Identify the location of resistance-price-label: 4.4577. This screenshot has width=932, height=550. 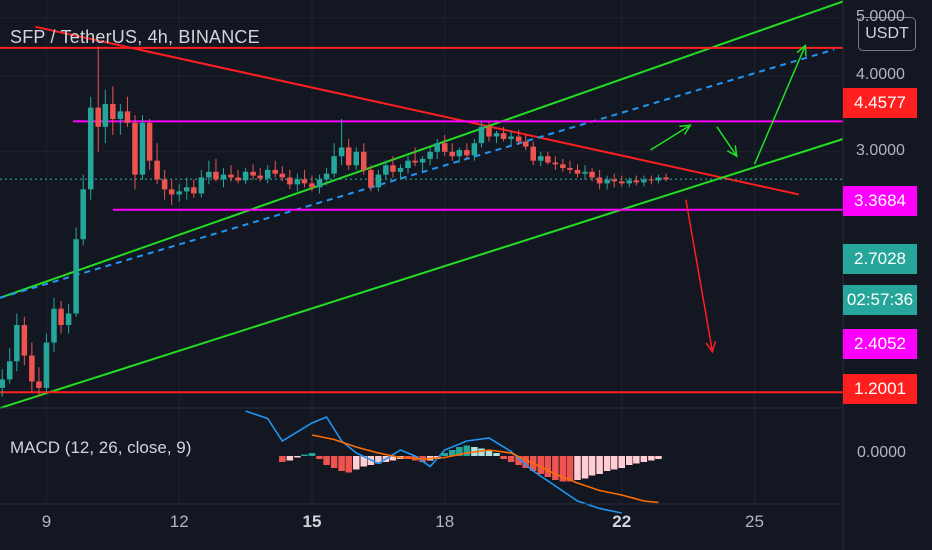
(880, 103).